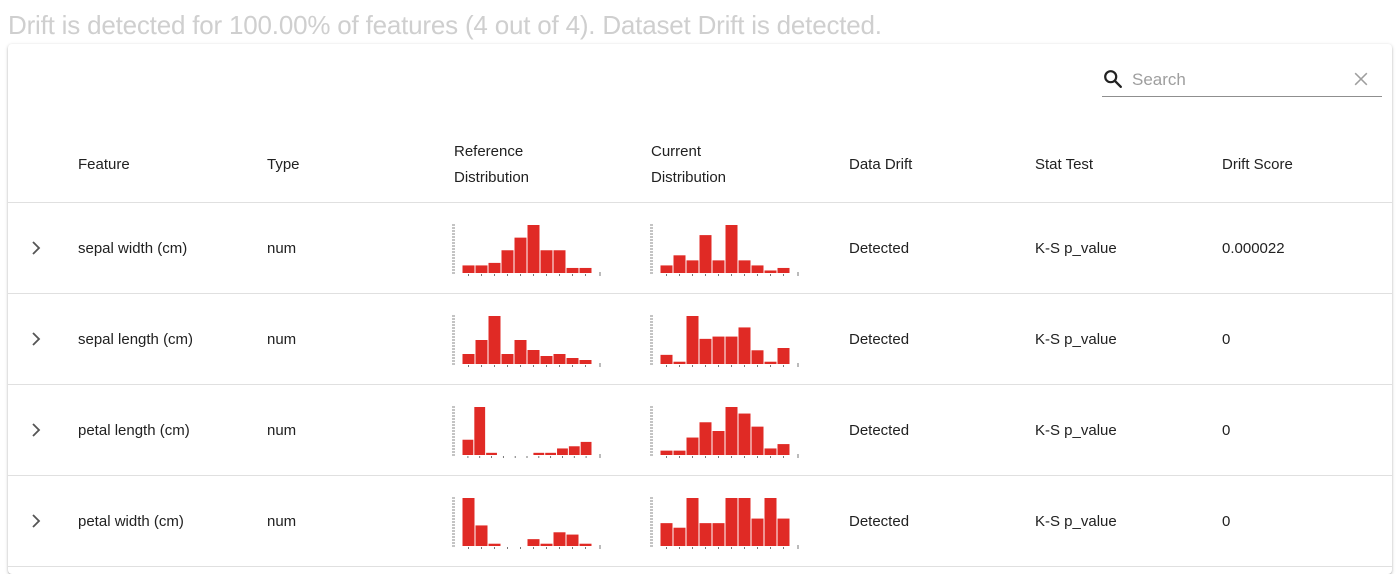  I want to click on column-header-current-line1: Current, so click(676, 151).